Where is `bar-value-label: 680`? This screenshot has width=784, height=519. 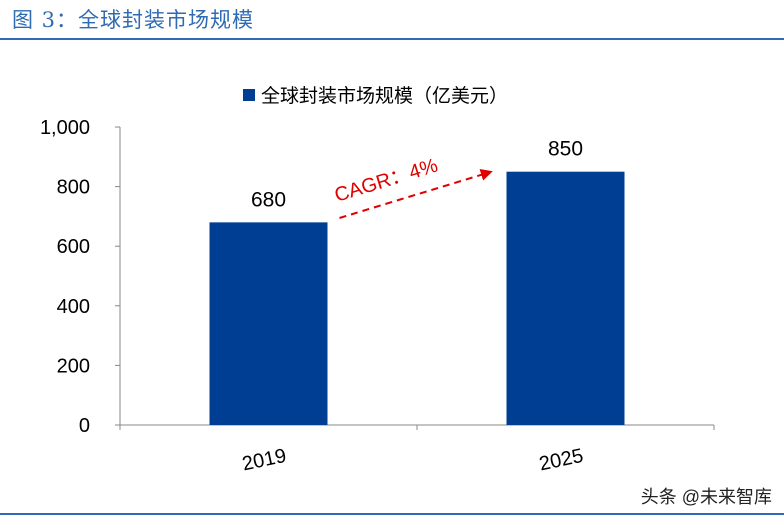
bar-value-label: 680 is located at coordinates (268, 199).